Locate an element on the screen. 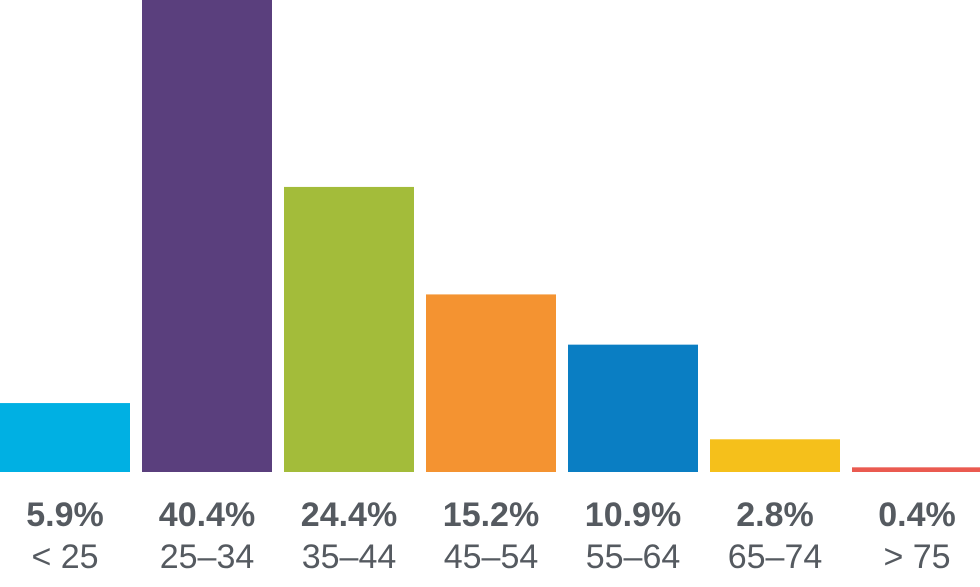  value-label-3: 15.2% is located at coordinates (491, 515).